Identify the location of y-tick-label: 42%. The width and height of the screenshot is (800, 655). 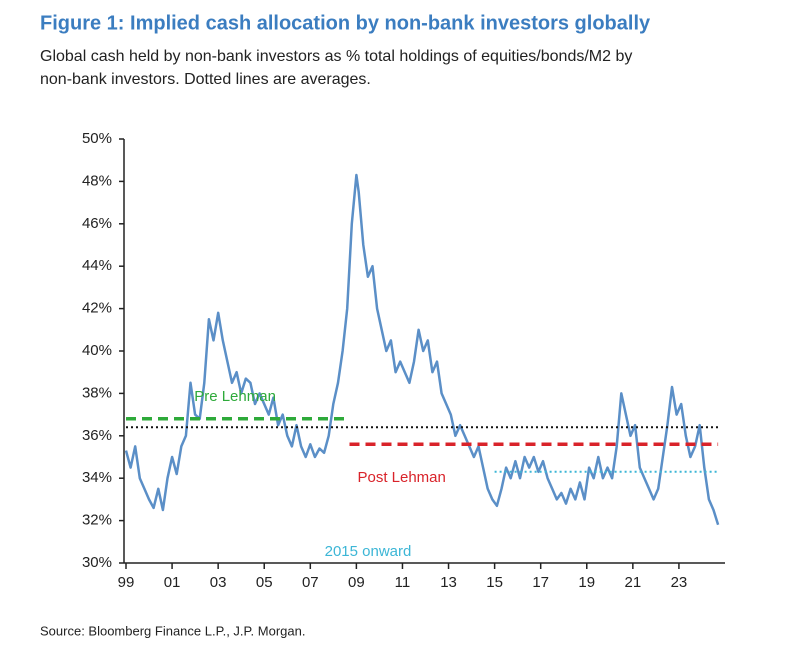
(97, 308).